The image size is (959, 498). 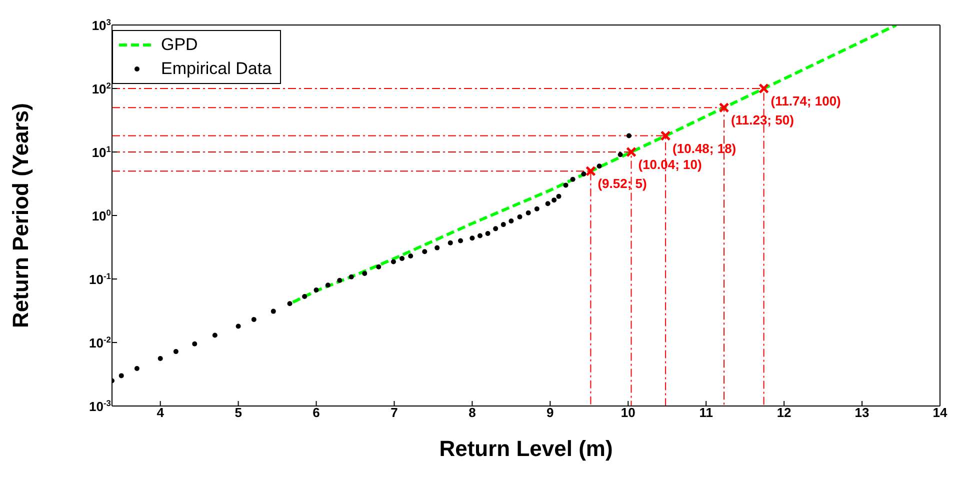 I want to click on y-tick-label: 10$^{3}$, so click(x=102, y=25).